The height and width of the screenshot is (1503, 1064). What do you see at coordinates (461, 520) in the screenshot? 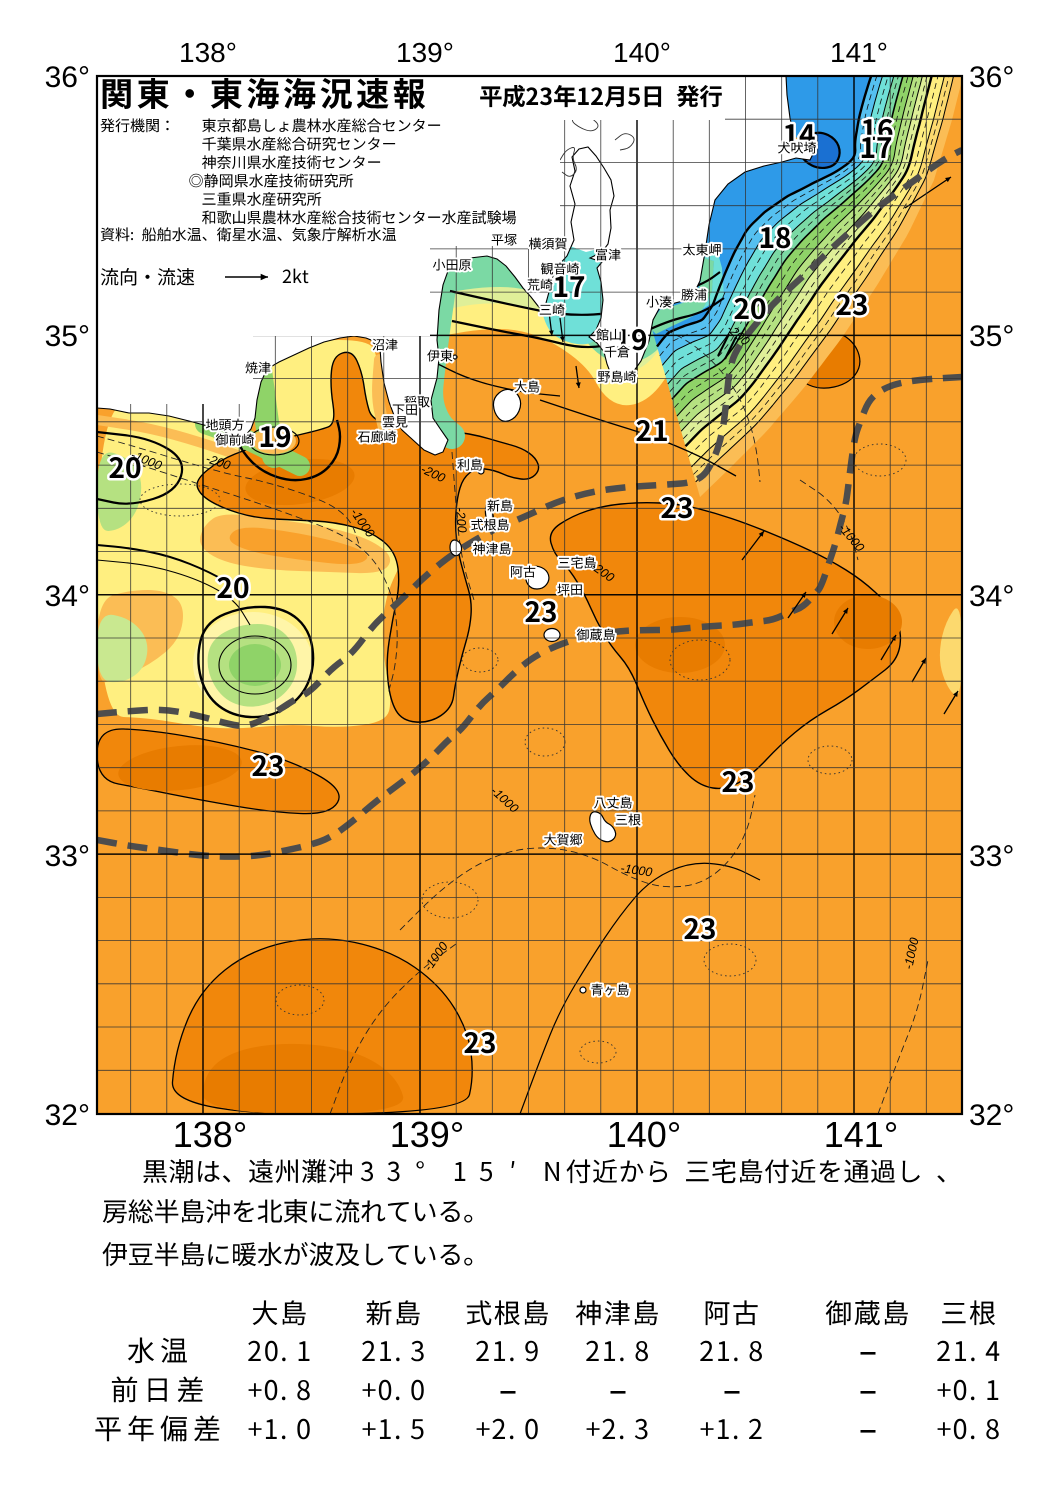
I see `svg-text: -200` at bounding box center [461, 520].